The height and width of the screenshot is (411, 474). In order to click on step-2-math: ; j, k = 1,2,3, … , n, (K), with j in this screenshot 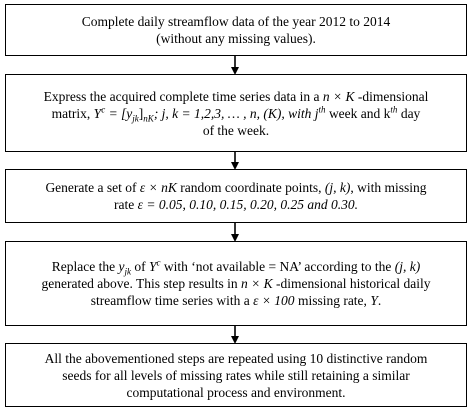, I will do `click(236, 113)`.